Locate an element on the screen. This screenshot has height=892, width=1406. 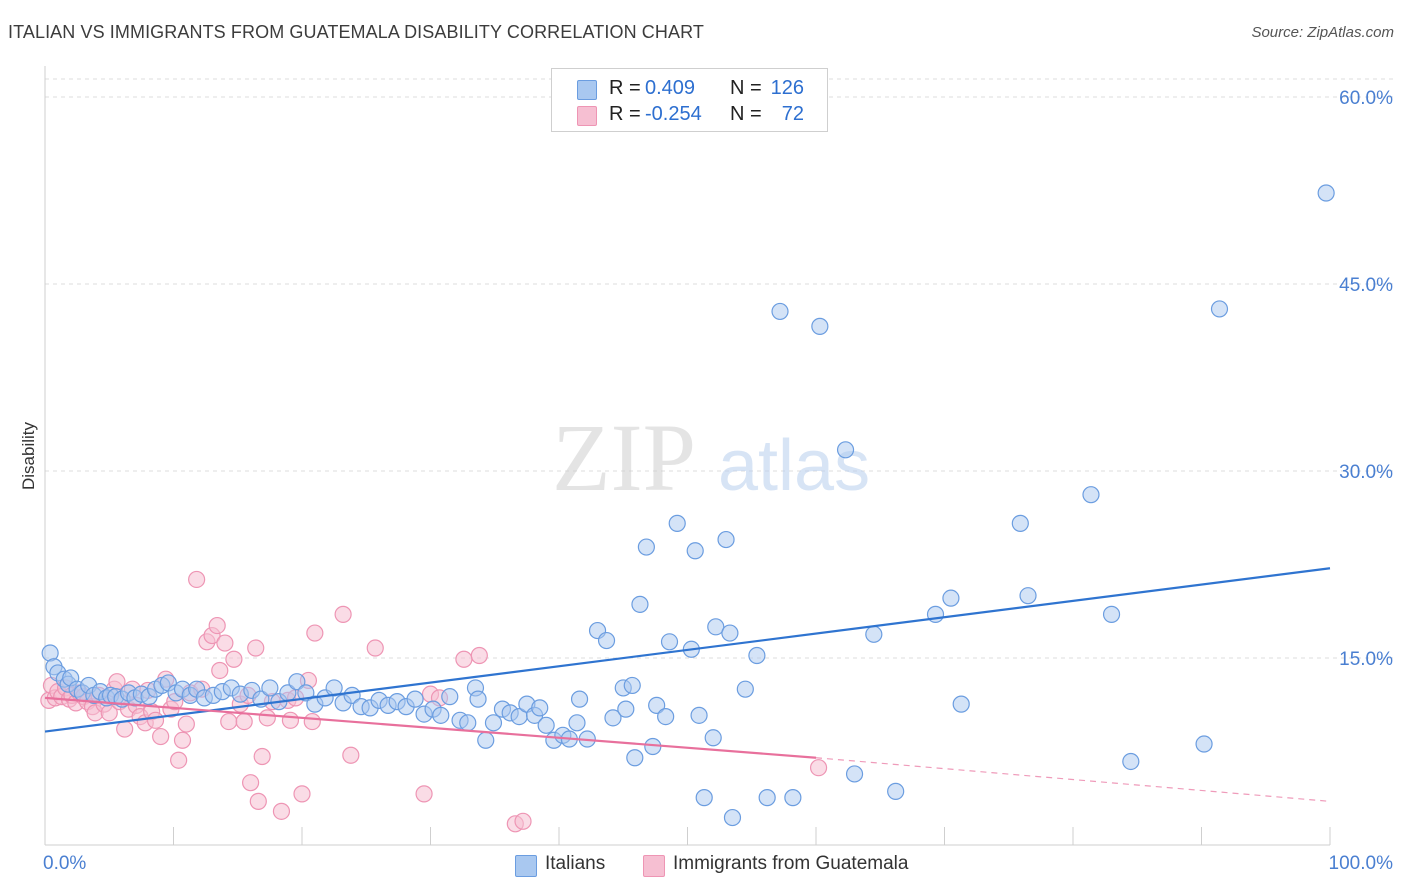
legend-r-label: R = is located at coordinates (625, 88).